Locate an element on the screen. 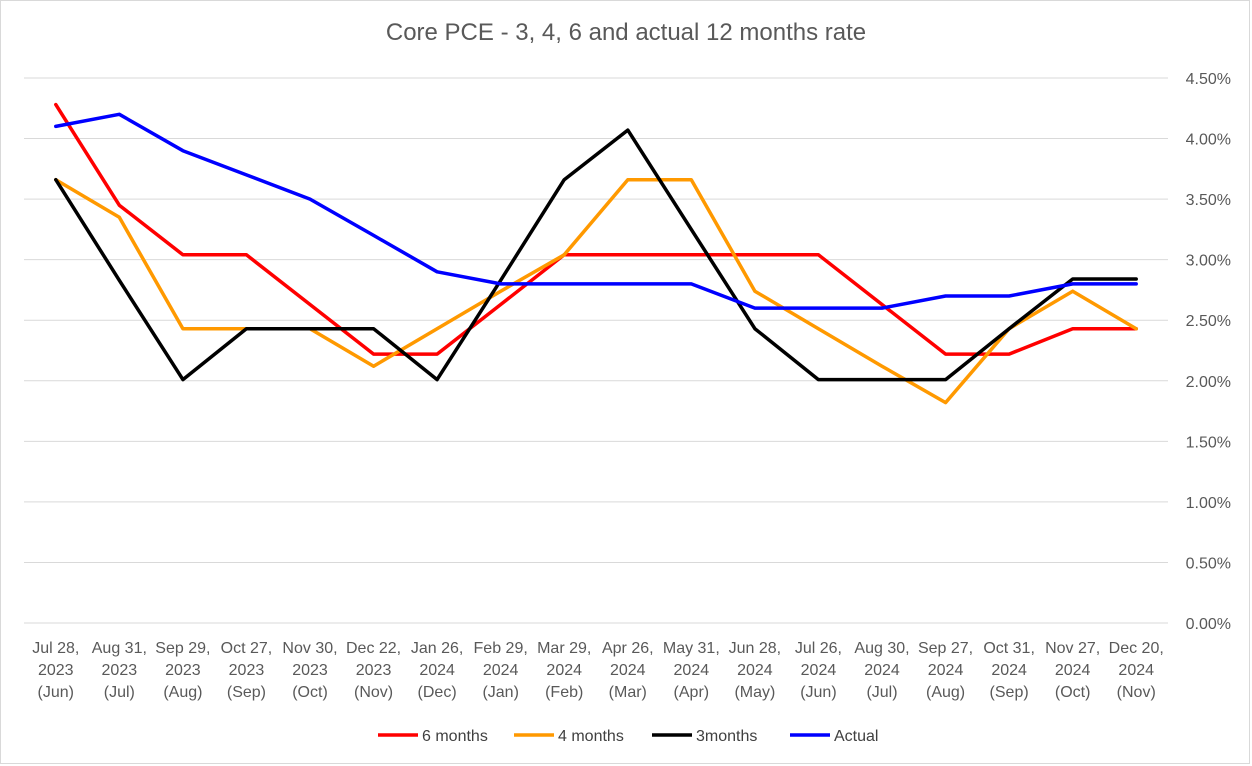  y-tick-label: 0.00% is located at coordinates (1208, 624).